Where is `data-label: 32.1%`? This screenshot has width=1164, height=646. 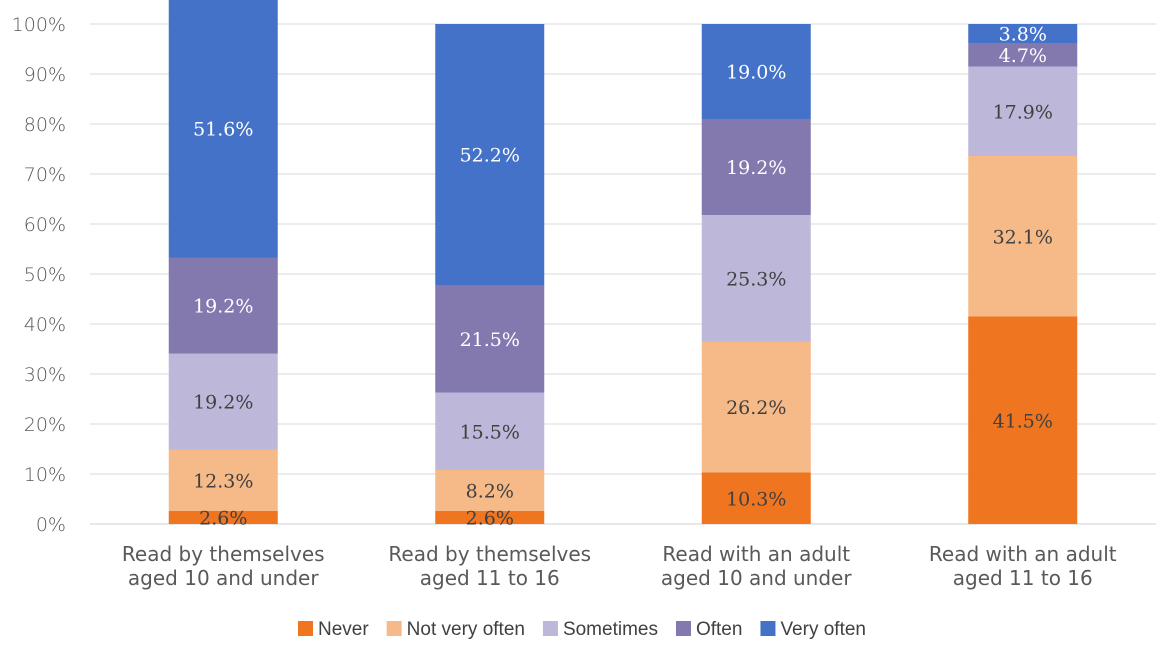 data-label: 32.1% is located at coordinates (1023, 237).